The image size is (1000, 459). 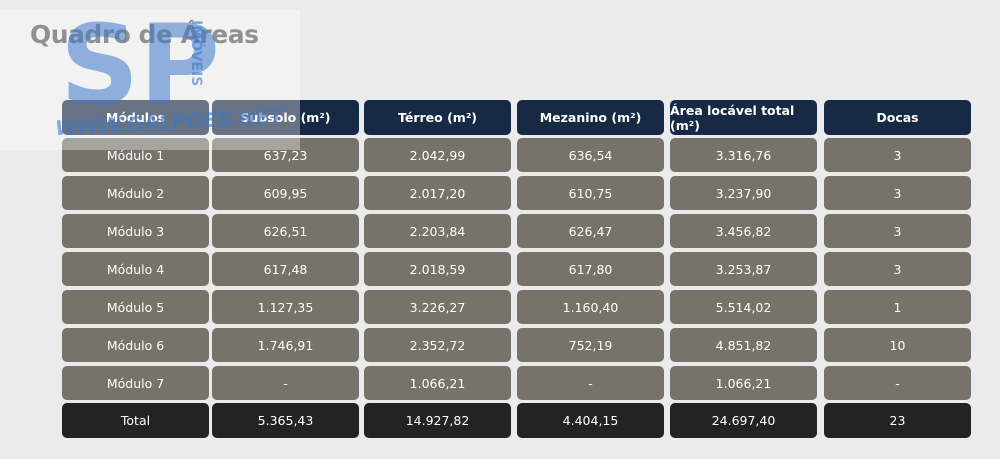 What do you see at coordinates (897, 117) in the screenshot?
I see `header-cell: Docas` at bounding box center [897, 117].